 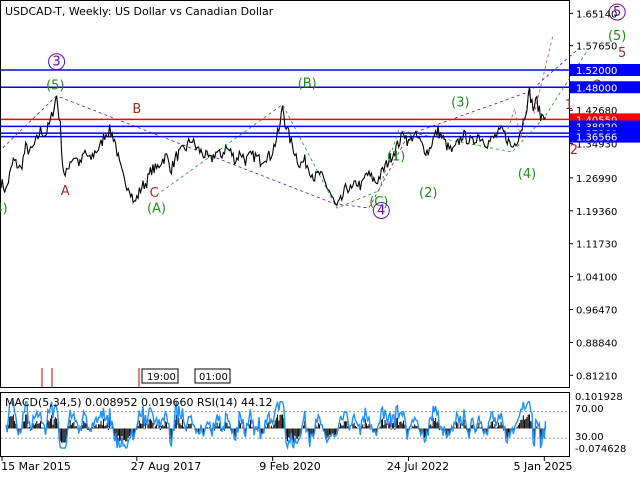 I want to click on wave-label: 4), so click(x=4, y=208).